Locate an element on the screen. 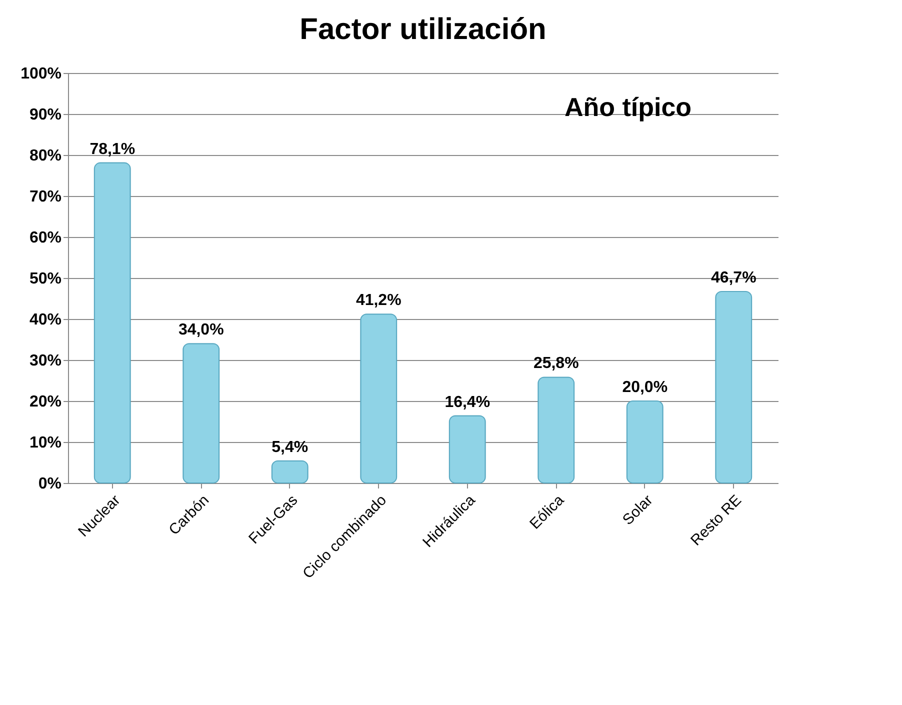  chart-title: Factor utilización is located at coordinates (423, 29).